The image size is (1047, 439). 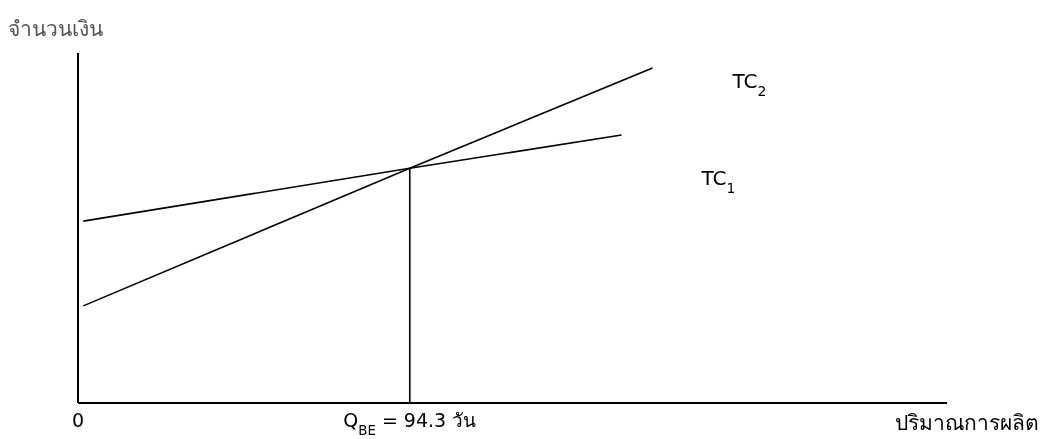 I want to click on text: TC$_{1}$, so click(x=718, y=181).